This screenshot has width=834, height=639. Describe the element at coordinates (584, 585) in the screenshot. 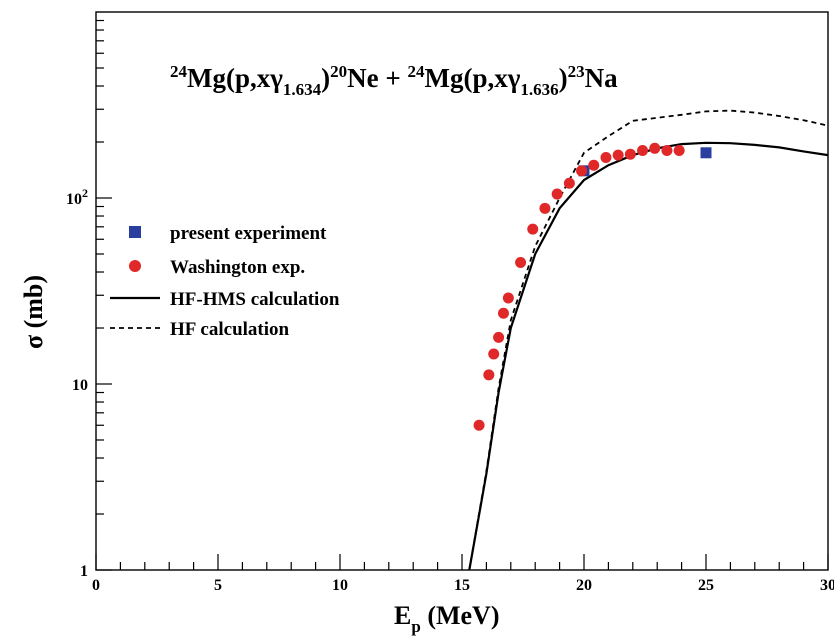

I see `x-tick-label: 20` at that location.